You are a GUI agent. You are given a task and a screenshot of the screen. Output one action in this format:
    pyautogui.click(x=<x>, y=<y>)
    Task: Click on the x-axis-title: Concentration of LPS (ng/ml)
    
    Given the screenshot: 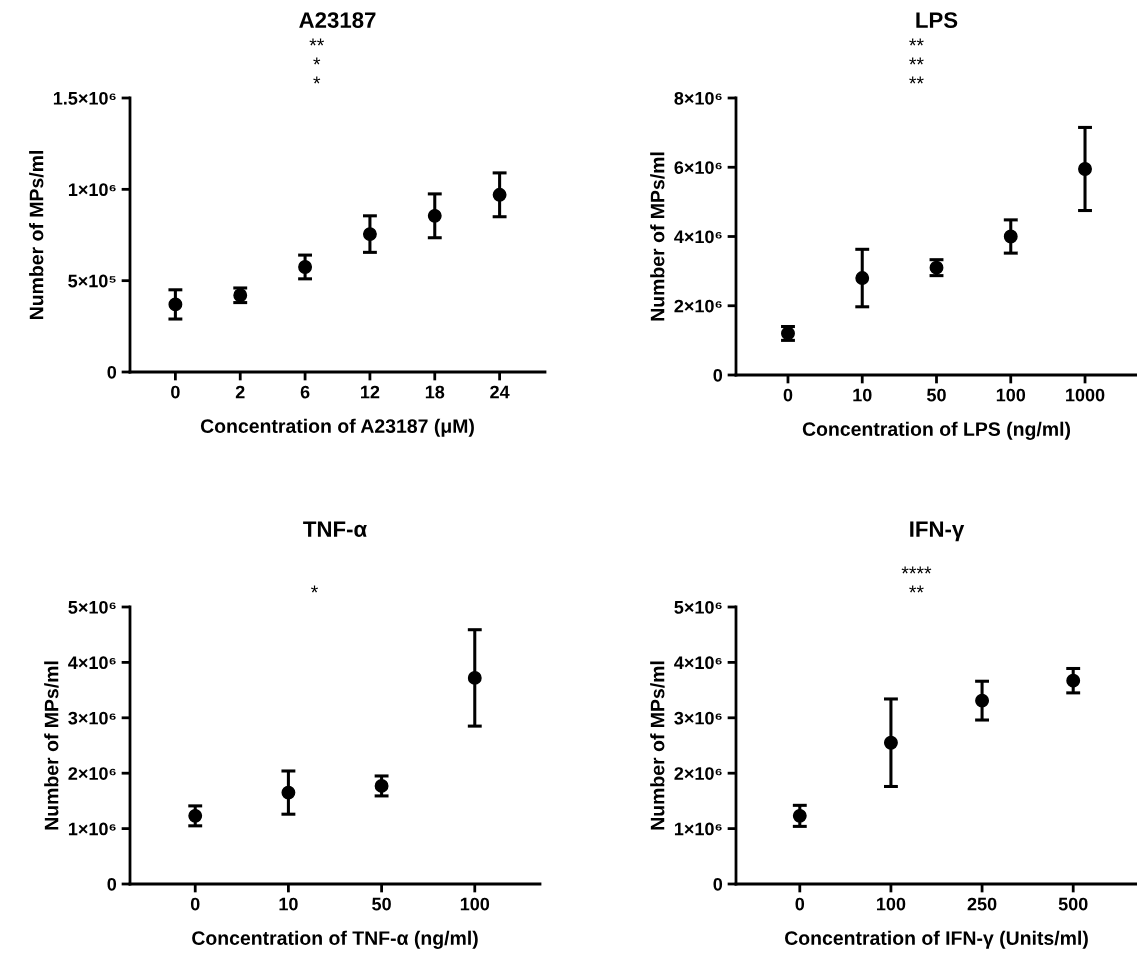 What is the action you would take?
    pyautogui.click(x=936, y=430)
    